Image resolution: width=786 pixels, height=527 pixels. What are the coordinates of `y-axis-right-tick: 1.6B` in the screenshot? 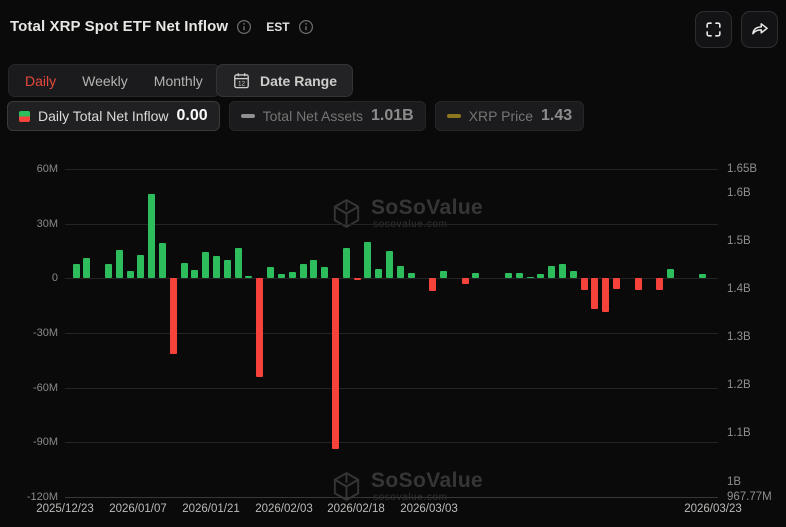 It's located at (739, 193).